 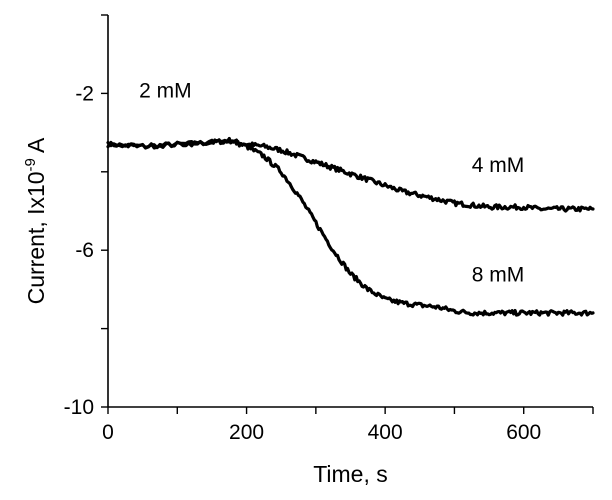 What do you see at coordinates (36, 237) in the screenshot?
I see `y-axis-title-main: Current, Ix10` at bounding box center [36, 237].